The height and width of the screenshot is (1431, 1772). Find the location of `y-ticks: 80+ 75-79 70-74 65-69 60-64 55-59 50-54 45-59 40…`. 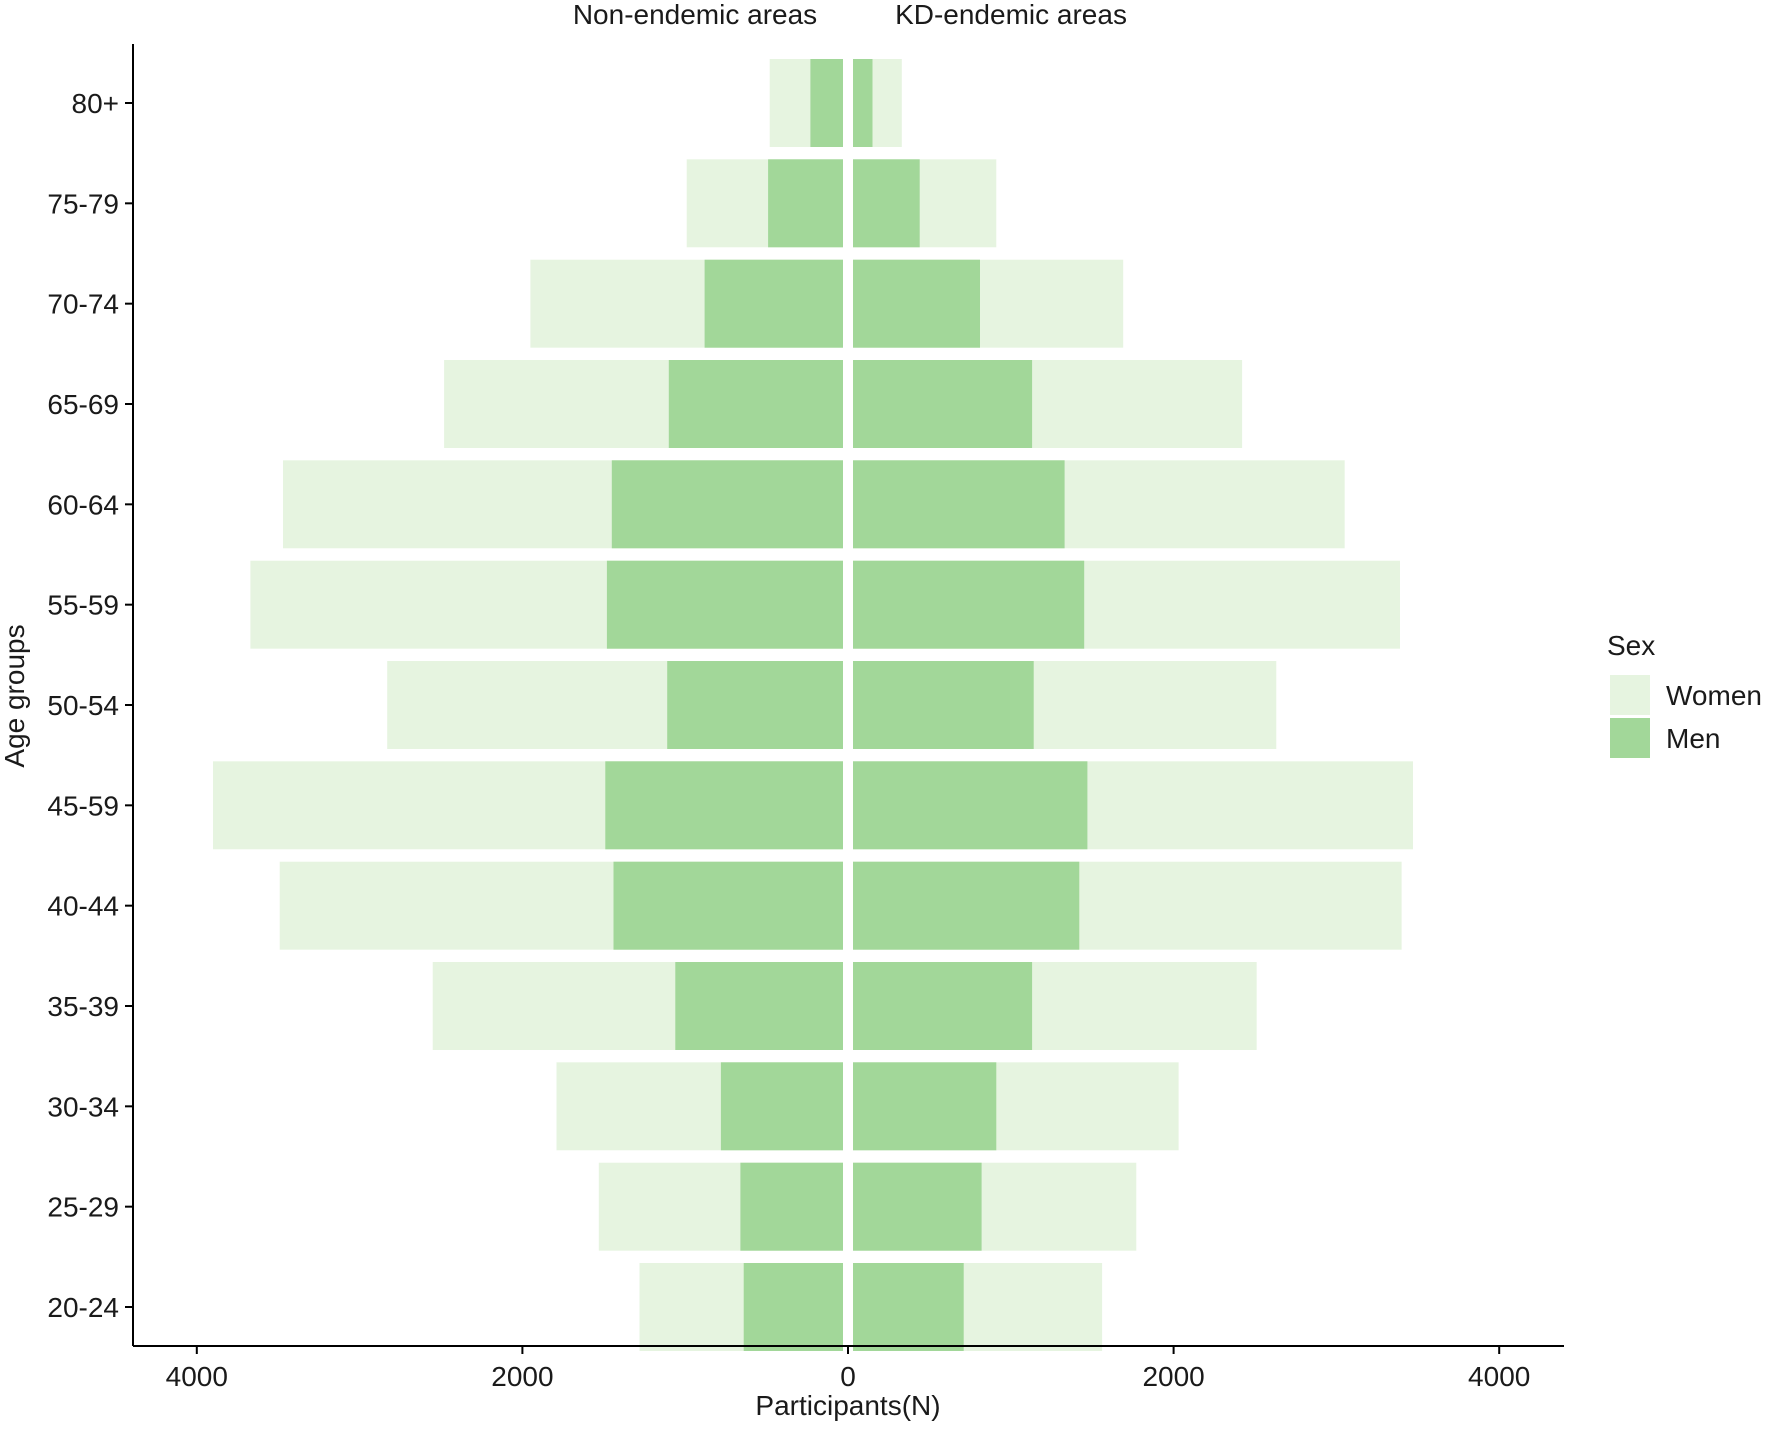

y-ticks: 80+ 75-79 70-74 65-69 60-64 55-59 50-54 45-59 40… is located at coordinates (90, 705).